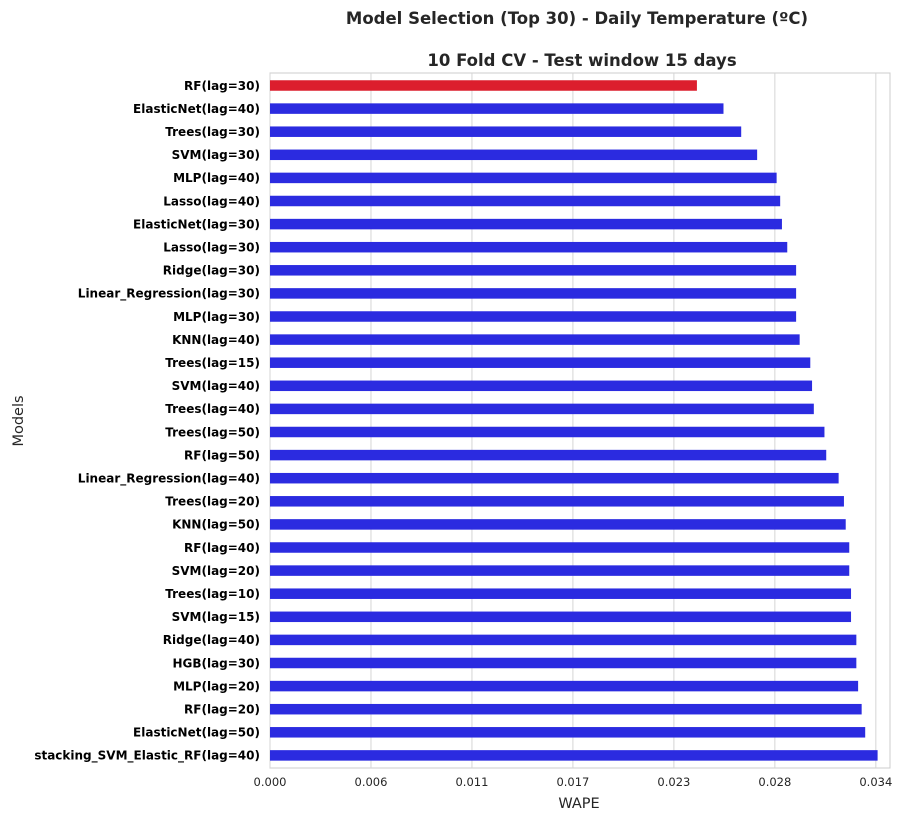 This screenshot has height=821, width=900. What do you see at coordinates (875, 782) in the screenshot?
I see `x-tick-label: 0.034` at bounding box center [875, 782].